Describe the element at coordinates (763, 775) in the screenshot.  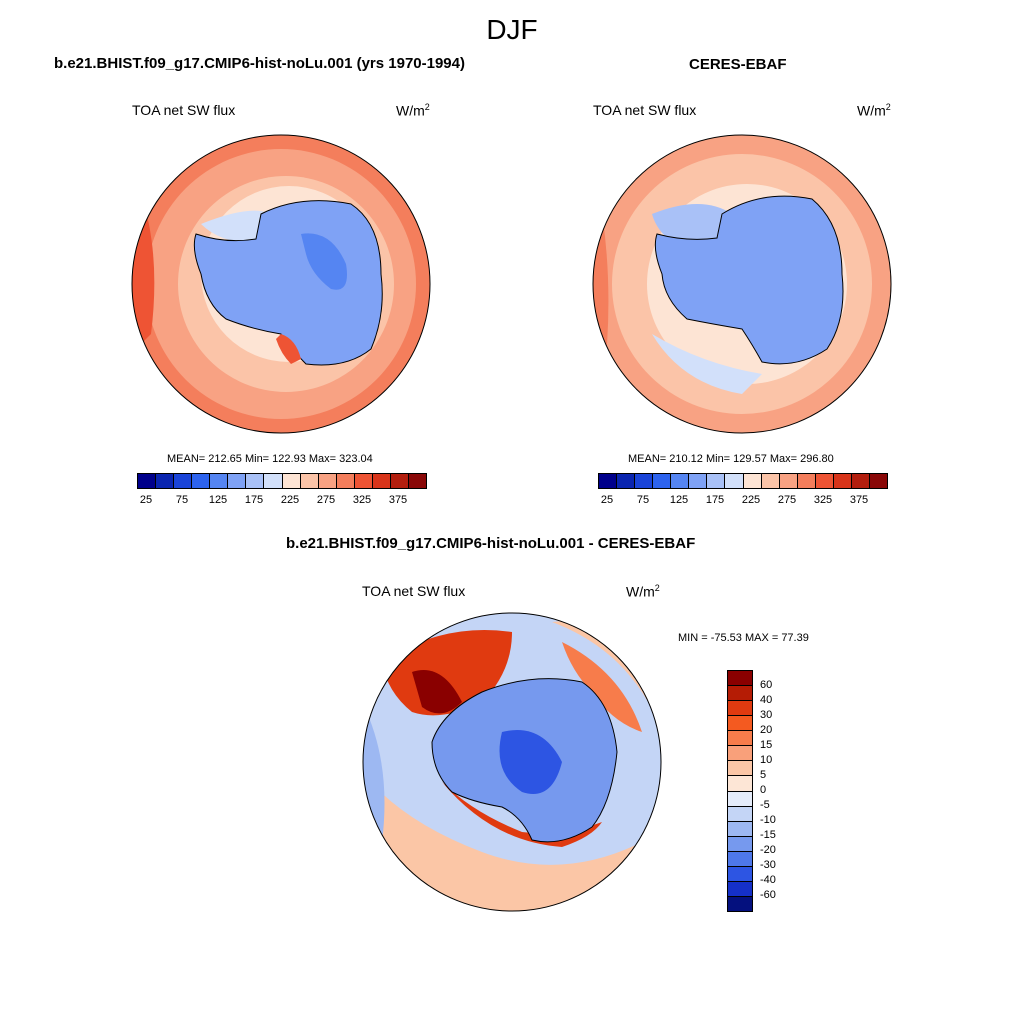
I see `diff-colorbar-tick: 5` at that location.